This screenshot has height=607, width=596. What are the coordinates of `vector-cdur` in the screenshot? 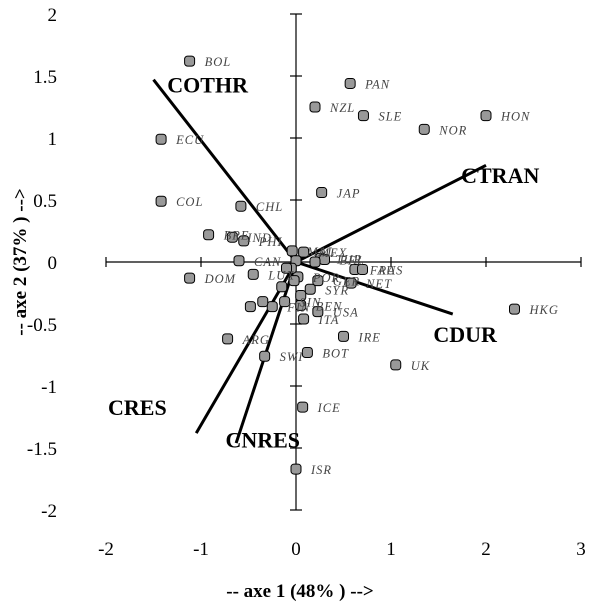 It's located at (374, 288).